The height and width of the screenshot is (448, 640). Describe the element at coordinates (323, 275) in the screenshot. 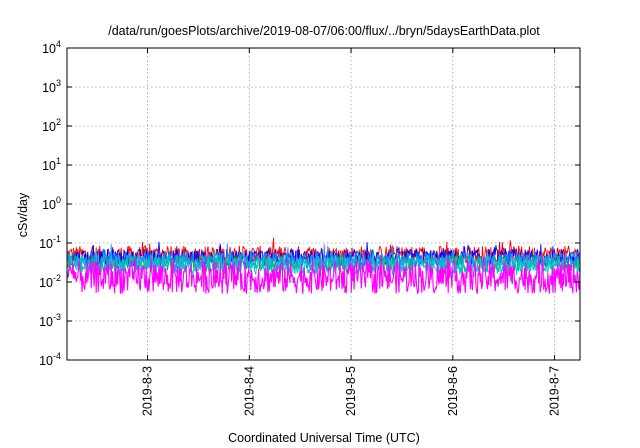

I see `series-line` at that location.